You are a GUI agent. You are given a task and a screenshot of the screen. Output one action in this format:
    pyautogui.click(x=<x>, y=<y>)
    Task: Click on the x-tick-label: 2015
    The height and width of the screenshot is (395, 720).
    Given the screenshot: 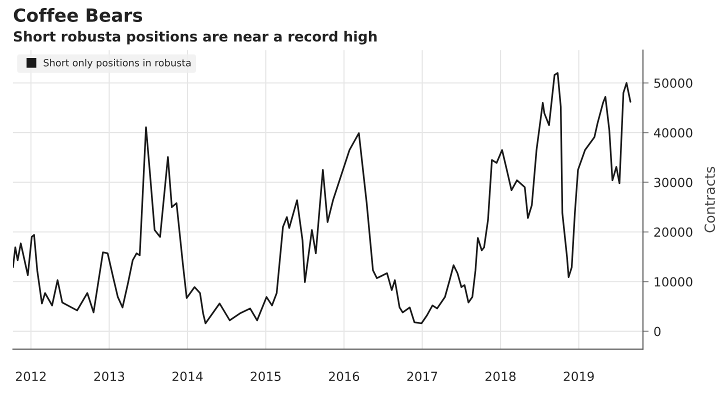 What is the action you would take?
    pyautogui.click(x=265, y=377)
    